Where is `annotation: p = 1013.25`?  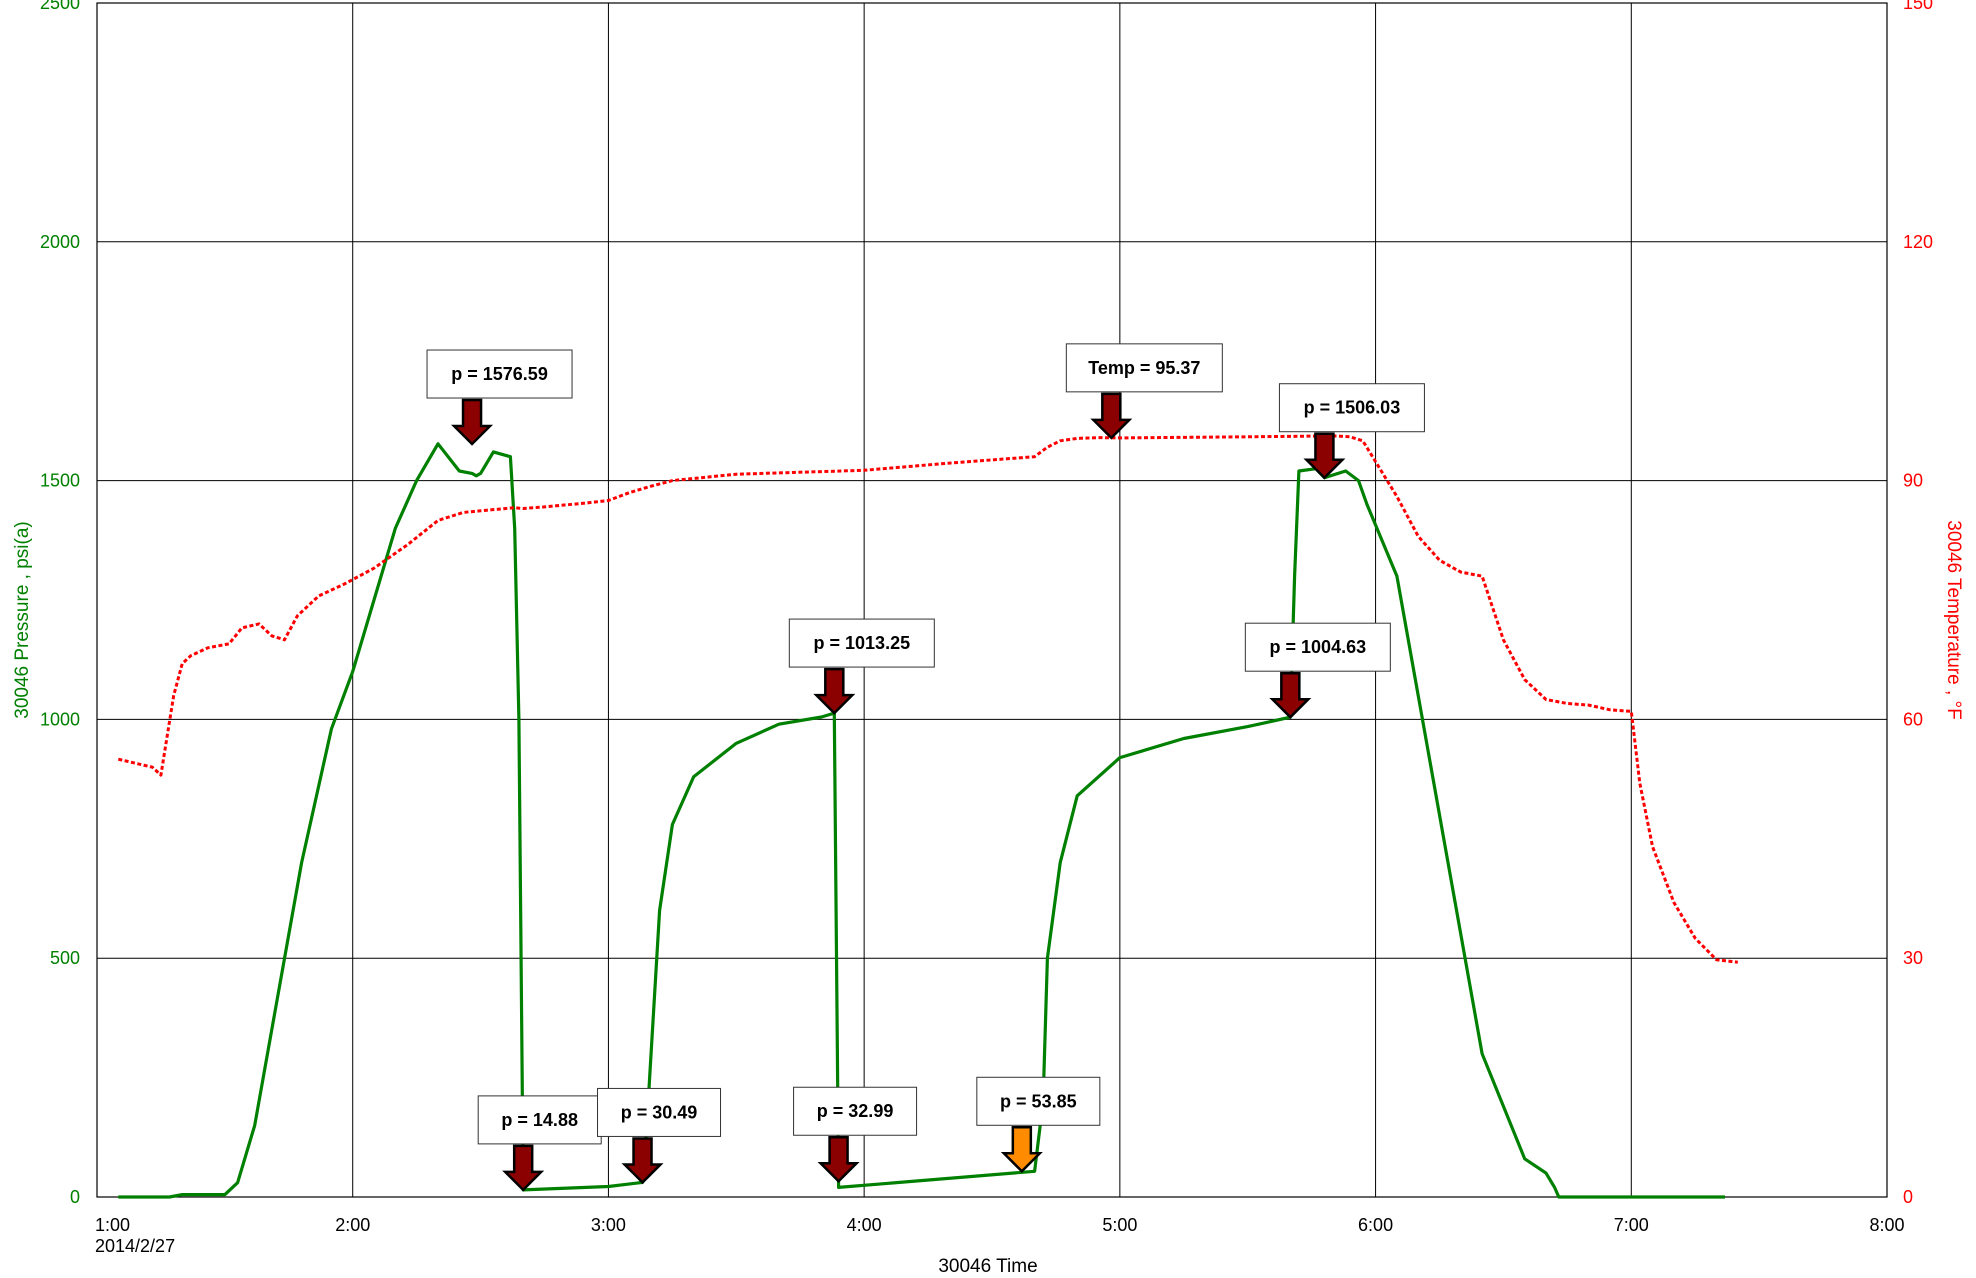 annotation: p = 1013.25 is located at coordinates (861, 666).